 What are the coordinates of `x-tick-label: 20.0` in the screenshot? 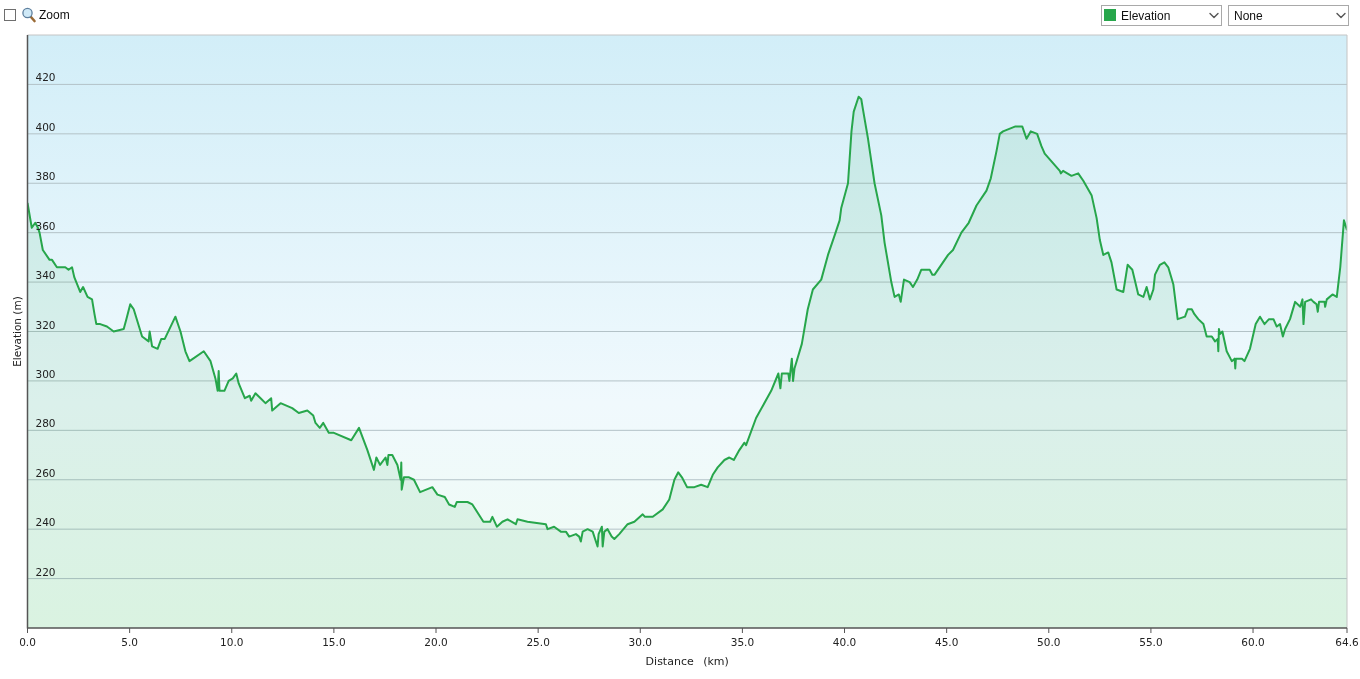 It's located at (436, 642).